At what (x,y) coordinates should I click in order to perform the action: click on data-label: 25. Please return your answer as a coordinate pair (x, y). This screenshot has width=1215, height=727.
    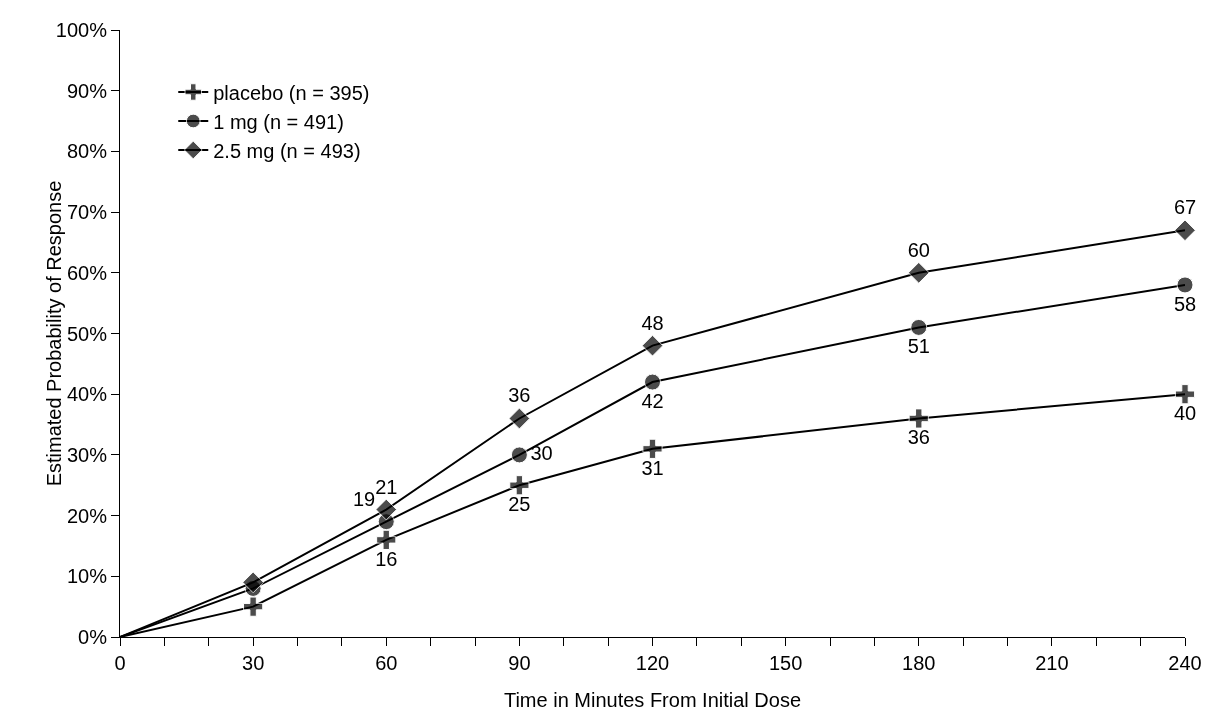
    Looking at the image, I should click on (519, 504).